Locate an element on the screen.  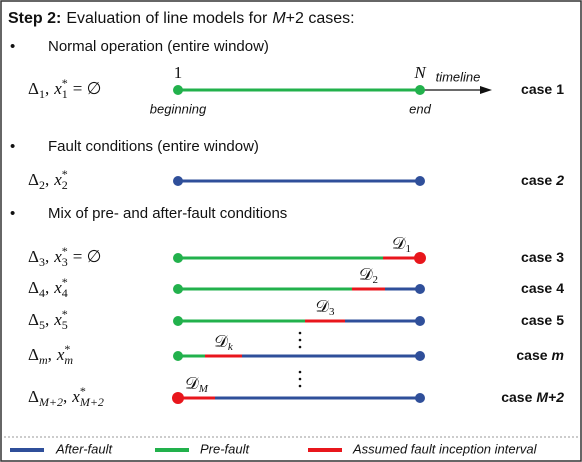
case-label: case 1 is located at coordinates (542, 89).